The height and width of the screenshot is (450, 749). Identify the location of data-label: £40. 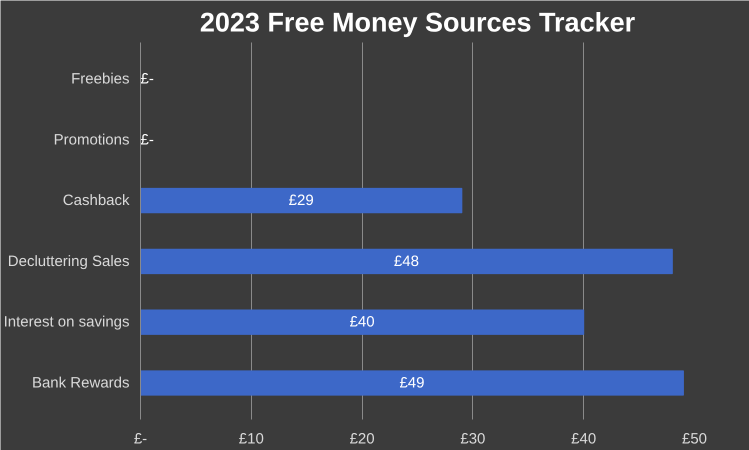
(362, 322).